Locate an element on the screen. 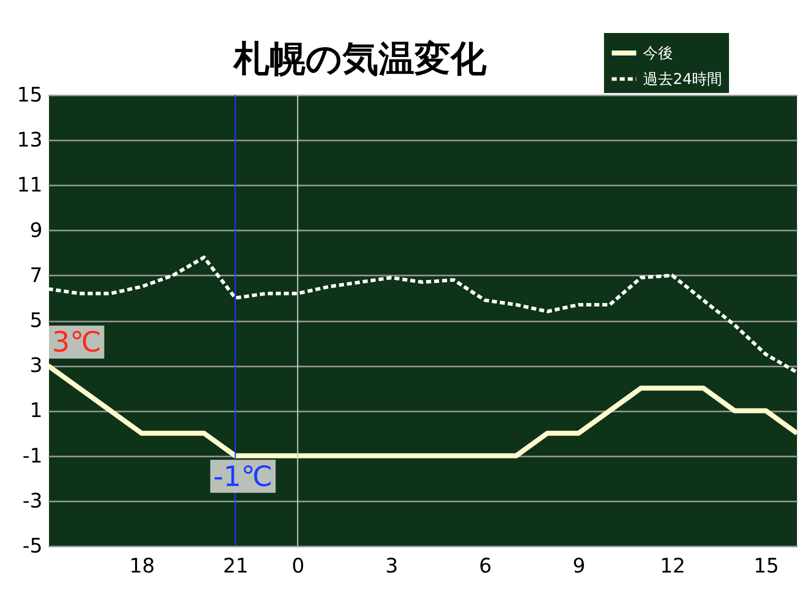 This screenshot has height=600, width=800. y-tick-label: -1 is located at coordinates (32, 455).